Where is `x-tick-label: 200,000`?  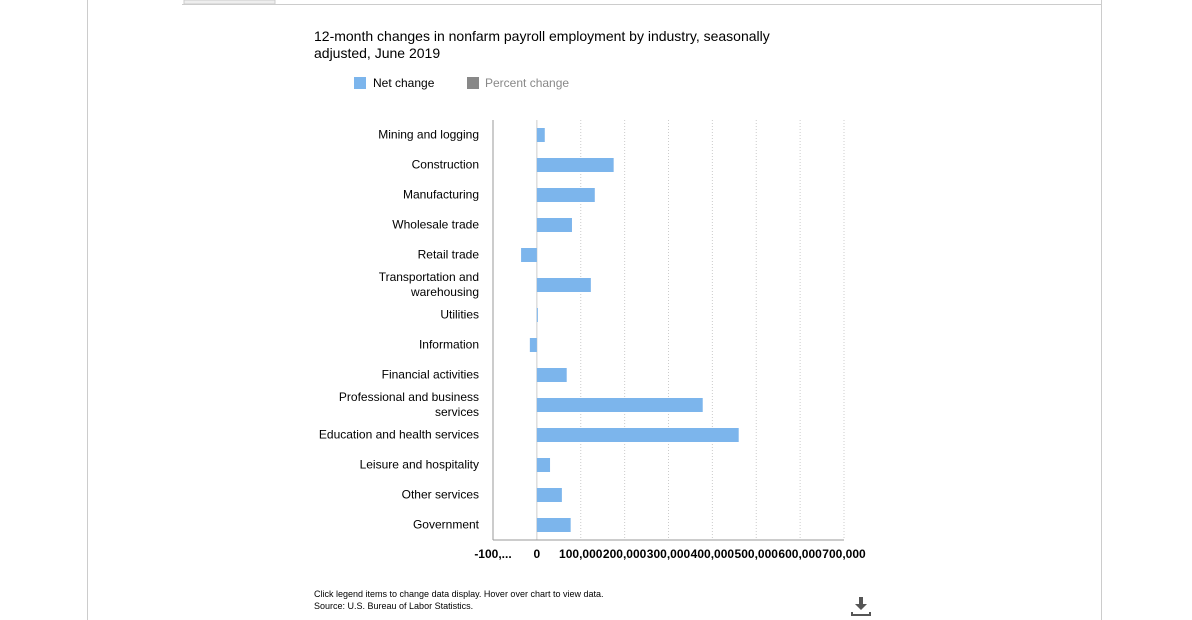 x-tick-label: 200,000 is located at coordinates (625, 554).